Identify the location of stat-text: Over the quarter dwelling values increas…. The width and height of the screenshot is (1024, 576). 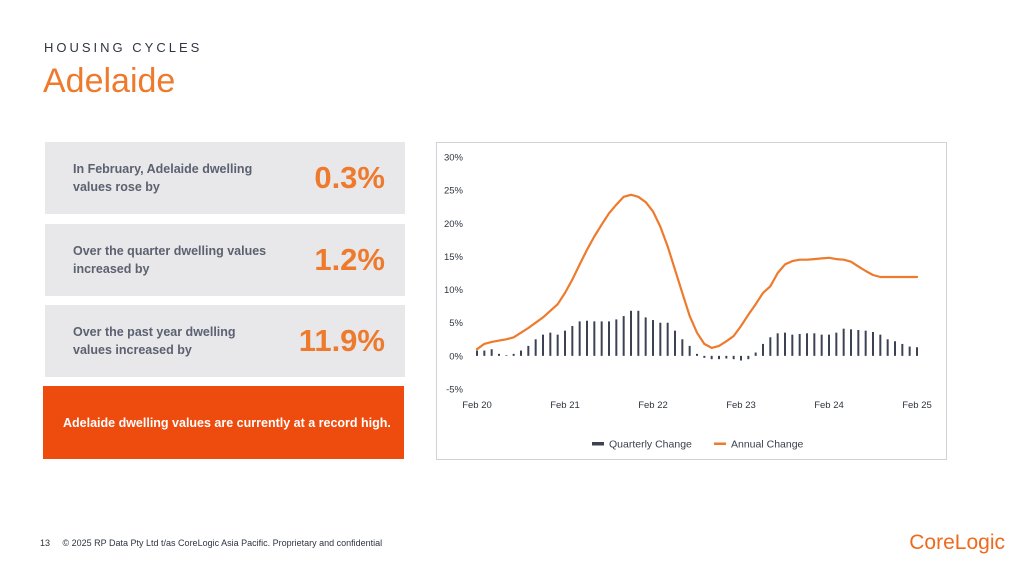
(170, 260).